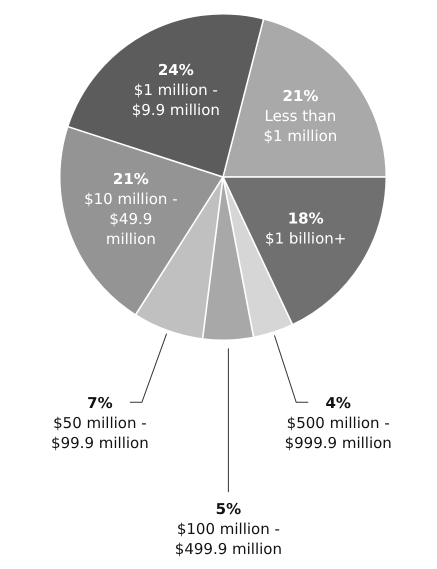 This screenshot has height=569, width=437. What do you see at coordinates (176, 70) in the screenshot?
I see `data-label: 24%` at bounding box center [176, 70].